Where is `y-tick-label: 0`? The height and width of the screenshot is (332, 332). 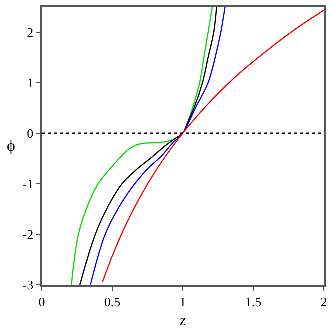
y-tick-label: 0 is located at coordinates (30, 133).